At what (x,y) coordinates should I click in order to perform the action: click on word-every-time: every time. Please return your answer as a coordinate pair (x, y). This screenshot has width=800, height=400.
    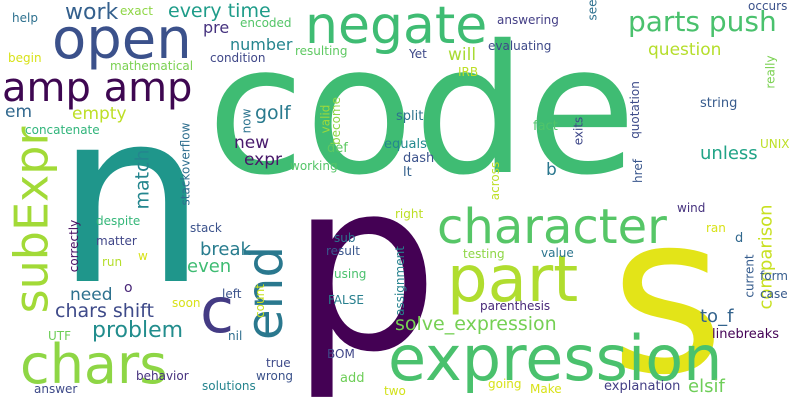
    Looking at the image, I should click on (219, 11).